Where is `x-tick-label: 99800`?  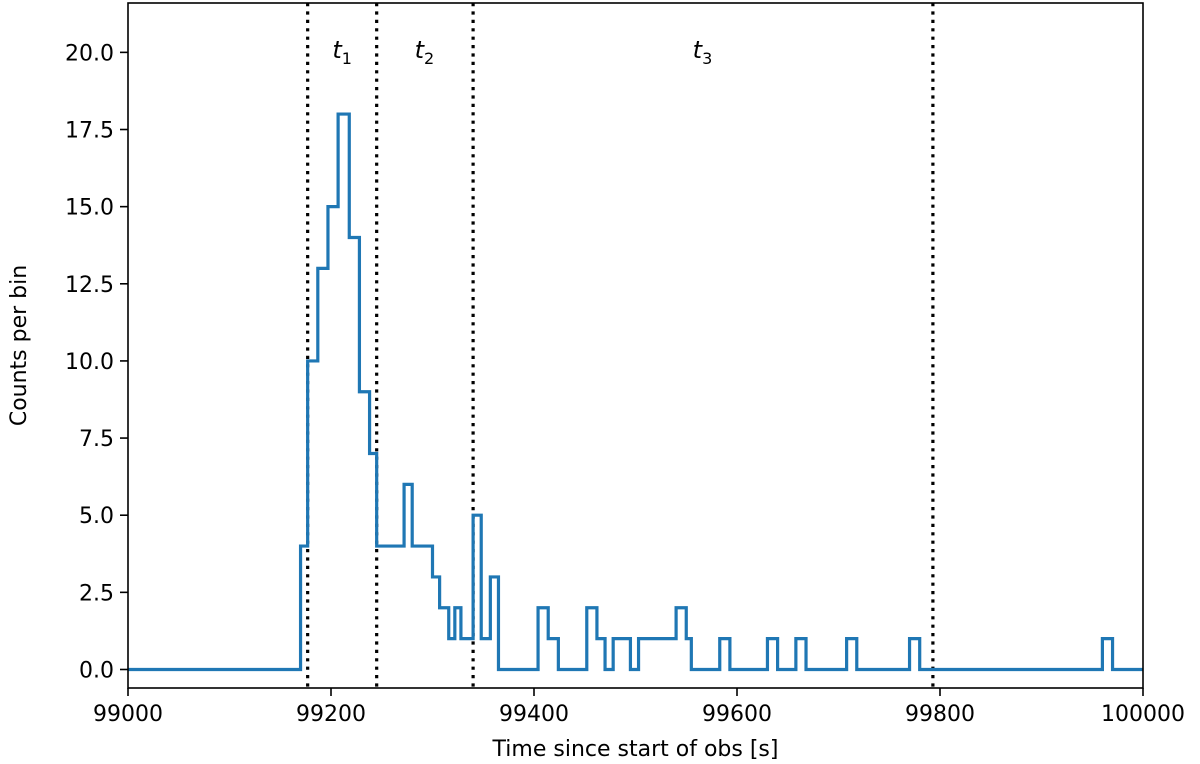 x-tick-label: 99800 is located at coordinates (940, 714).